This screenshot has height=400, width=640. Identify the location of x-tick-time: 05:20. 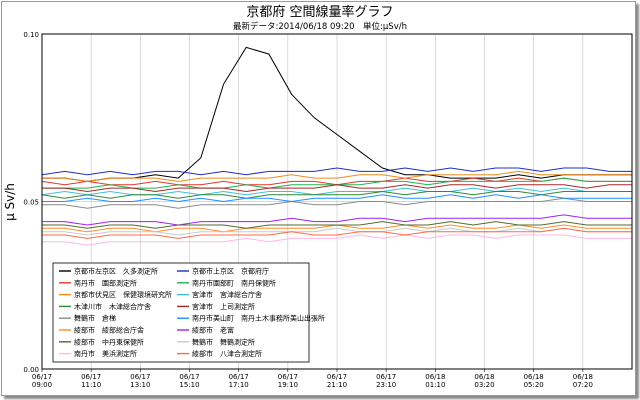
(534, 385).